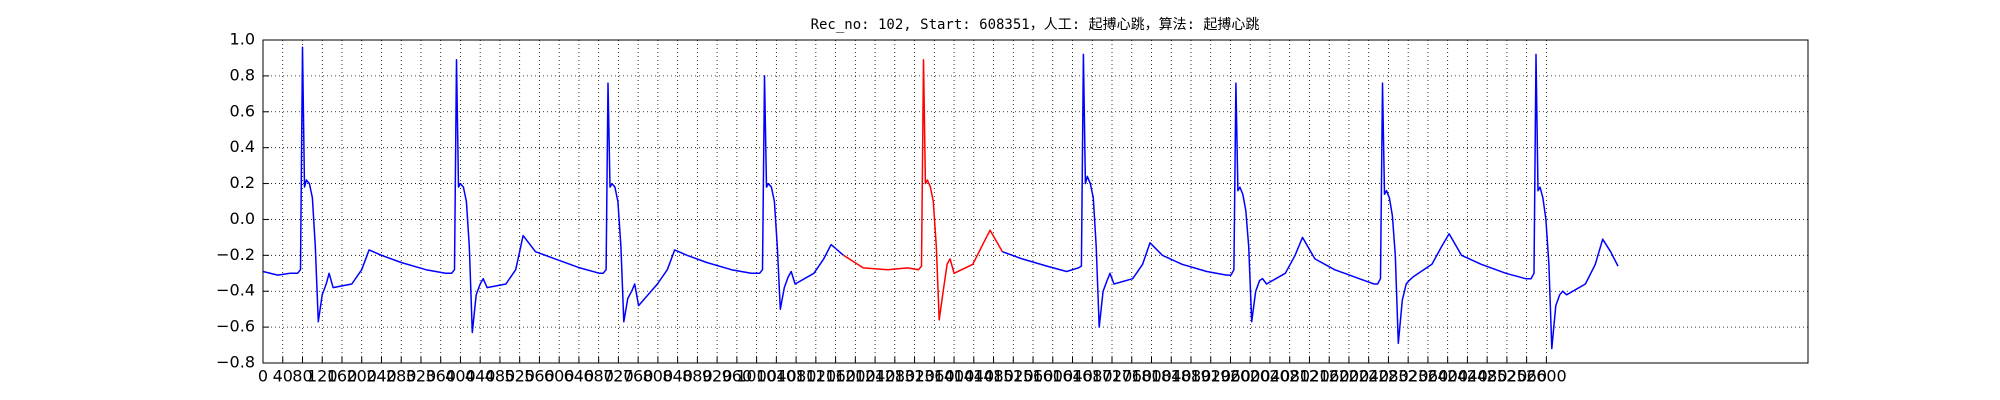  Describe the element at coordinates (242, 110) in the screenshot. I see `y-tick-label: 0.6` at that location.